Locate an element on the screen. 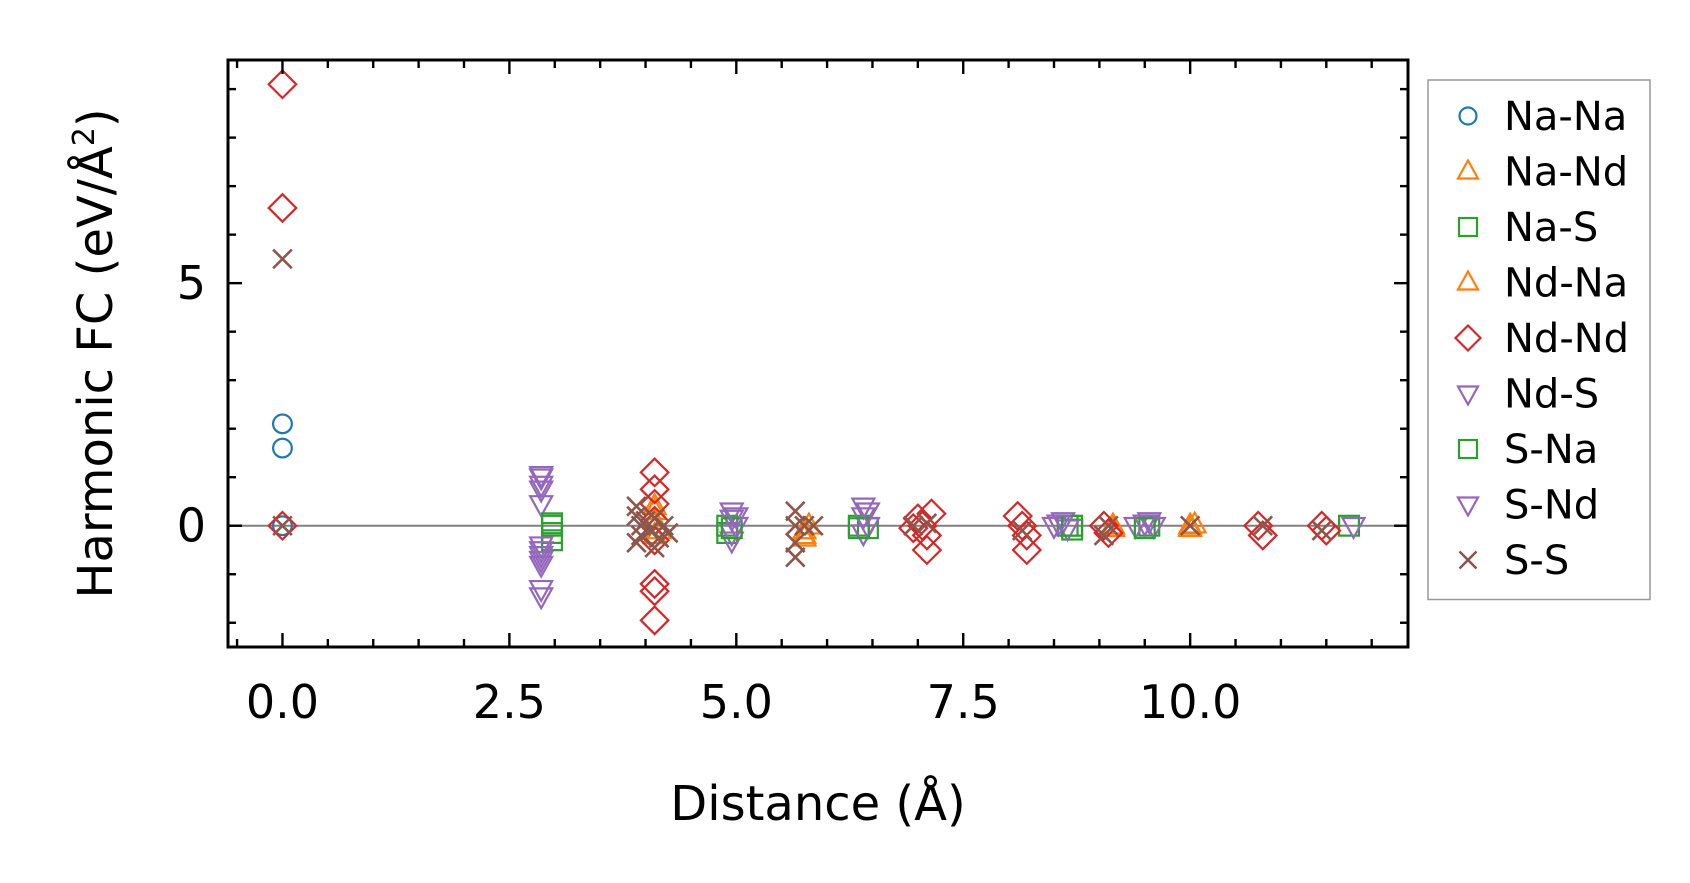  legend-item: Na-S is located at coordinates (1527, 228).